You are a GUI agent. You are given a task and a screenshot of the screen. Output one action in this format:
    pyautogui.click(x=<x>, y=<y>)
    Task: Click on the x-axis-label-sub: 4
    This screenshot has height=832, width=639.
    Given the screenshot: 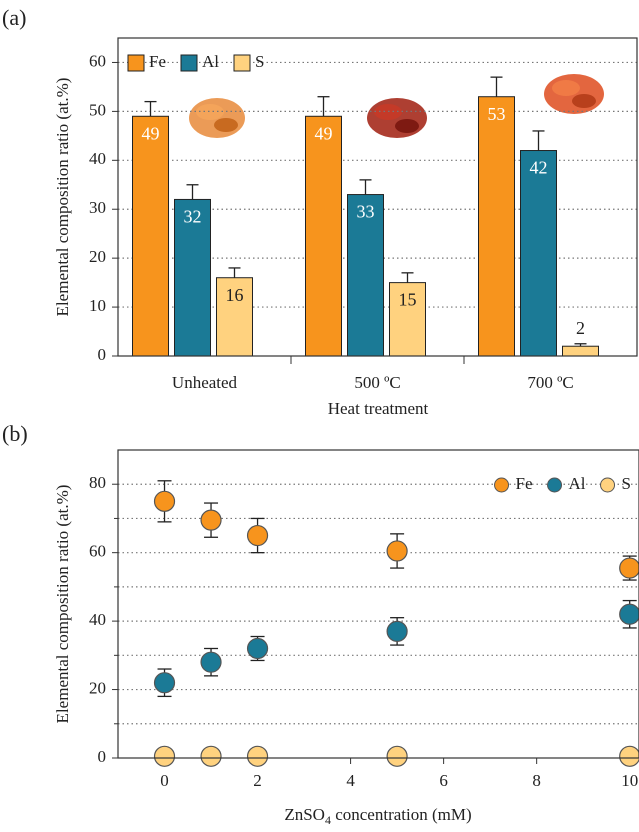 What is the action you would take?
    pyautogui.click(x=328, y=820)
    